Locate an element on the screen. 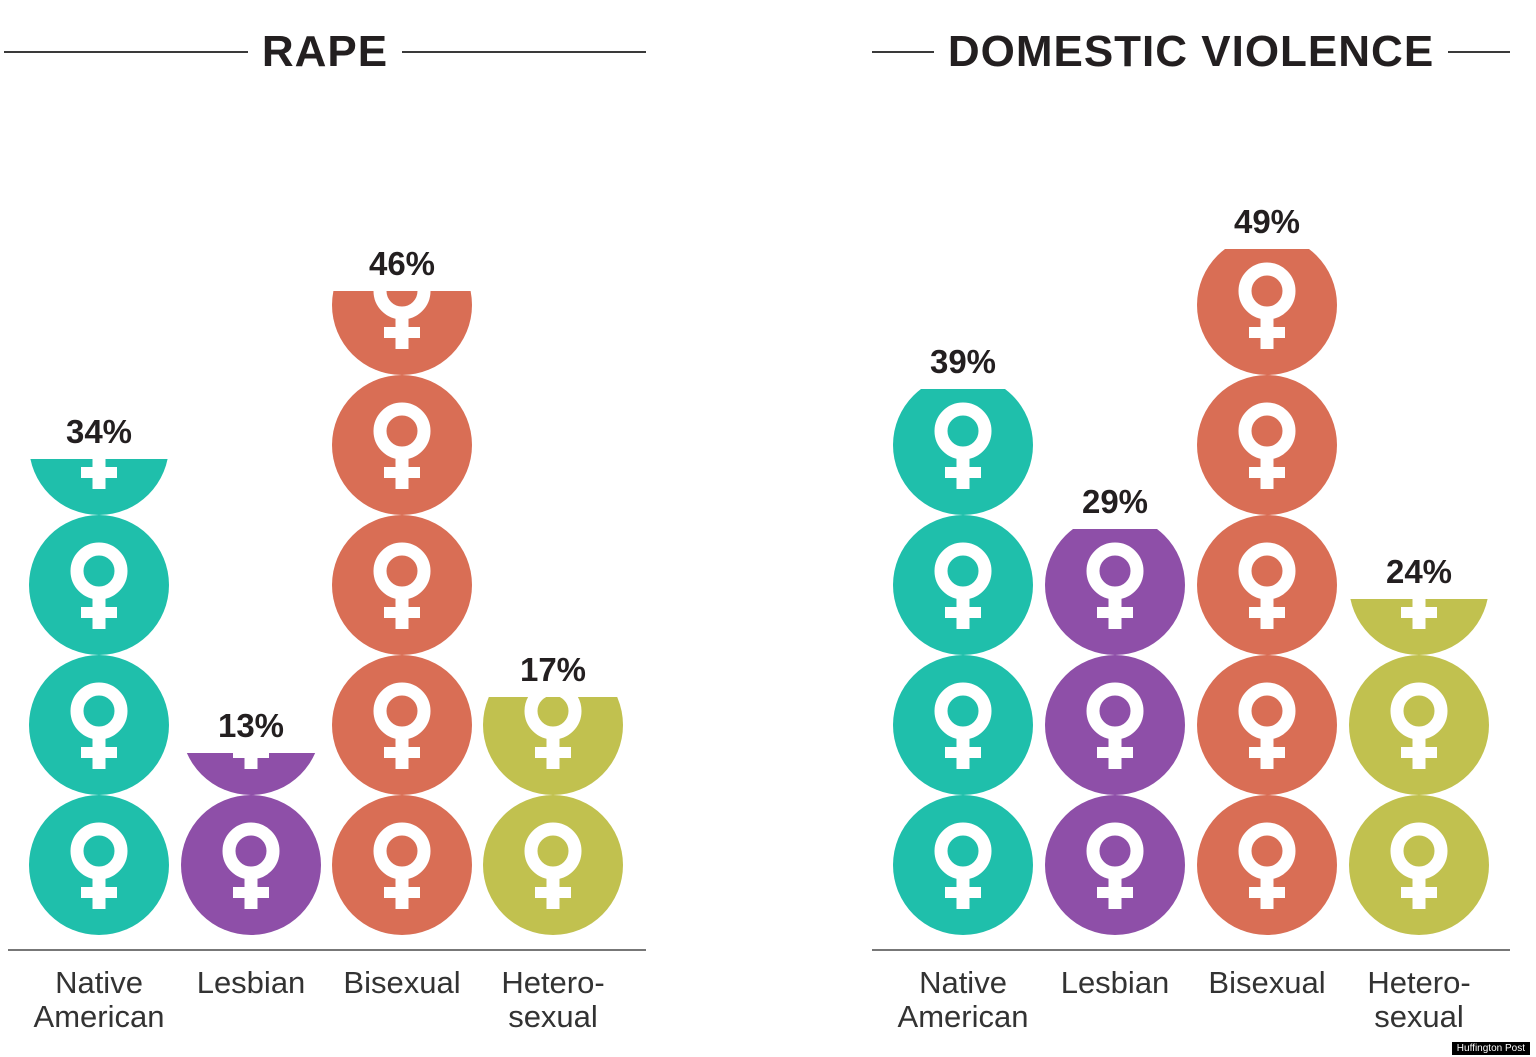 This screenshot has width=1536, height=1057. dv-lesbian-circle-1-female-symbol-icon is located at coordinates (1115, 865).